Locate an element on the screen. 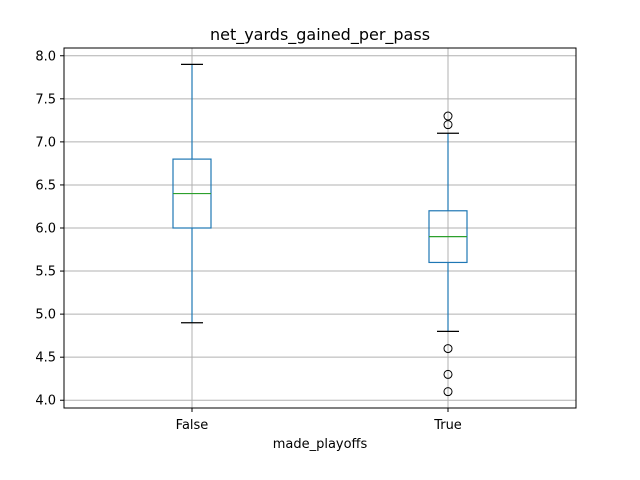 This screenshot has height=480, width=640. box-false is located at coordinates (192, 193).